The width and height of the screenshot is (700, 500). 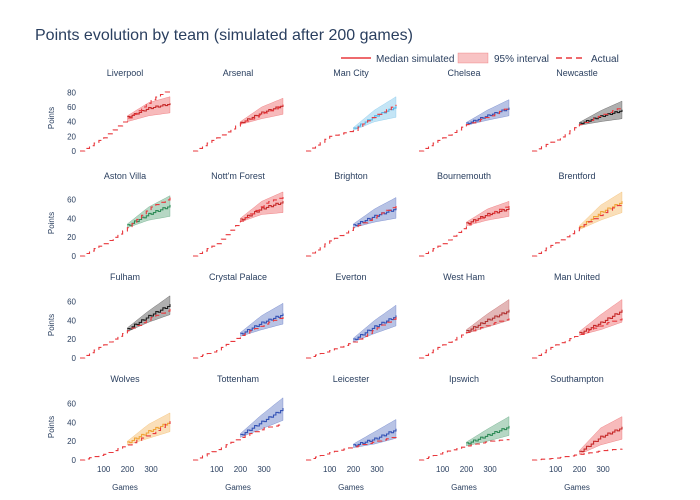 What do you see at coordinates (125, 120) in the screenshot?
I see `actual-line-liverpool` at bounding box center [125, 120].